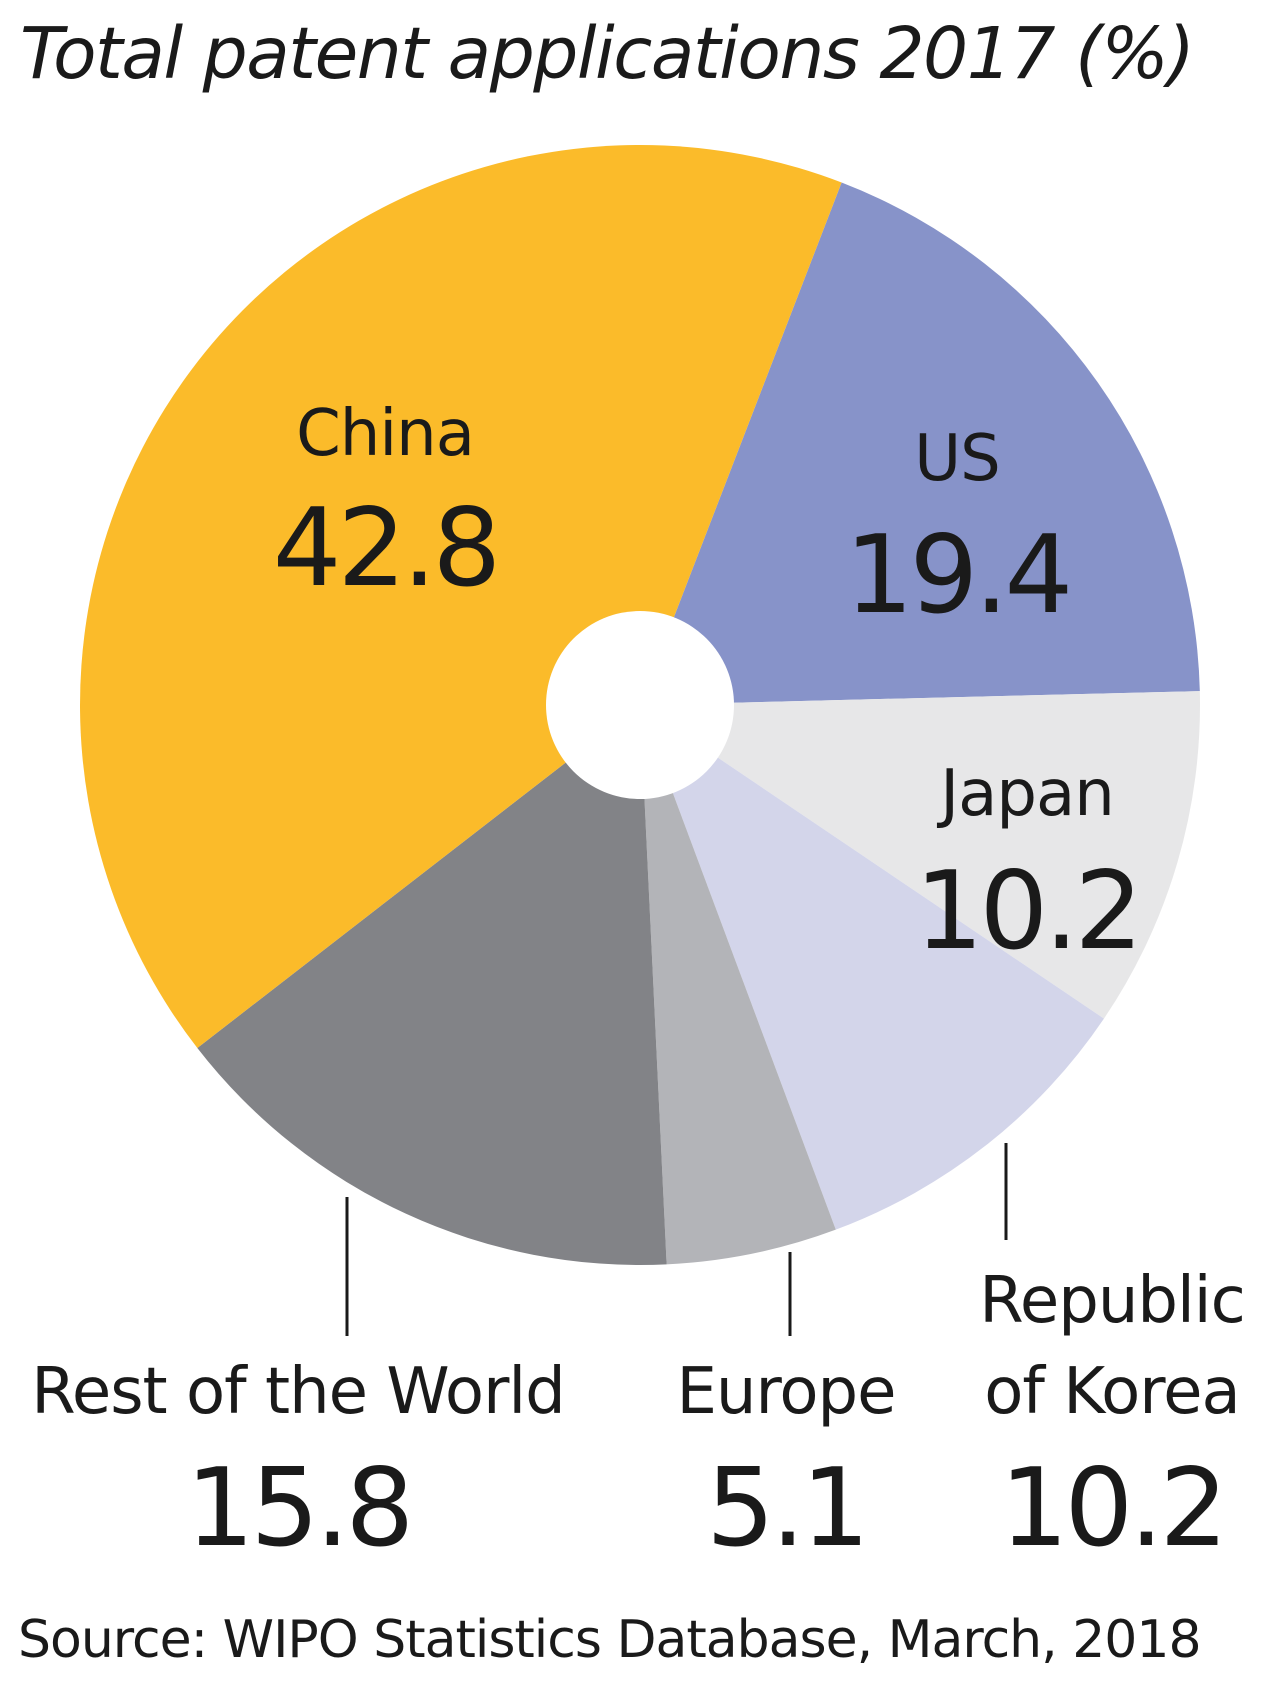 This screenshot has width=1280, height=1689. I want to click on slice-value-rest: 15.8, so click(298, 1508).